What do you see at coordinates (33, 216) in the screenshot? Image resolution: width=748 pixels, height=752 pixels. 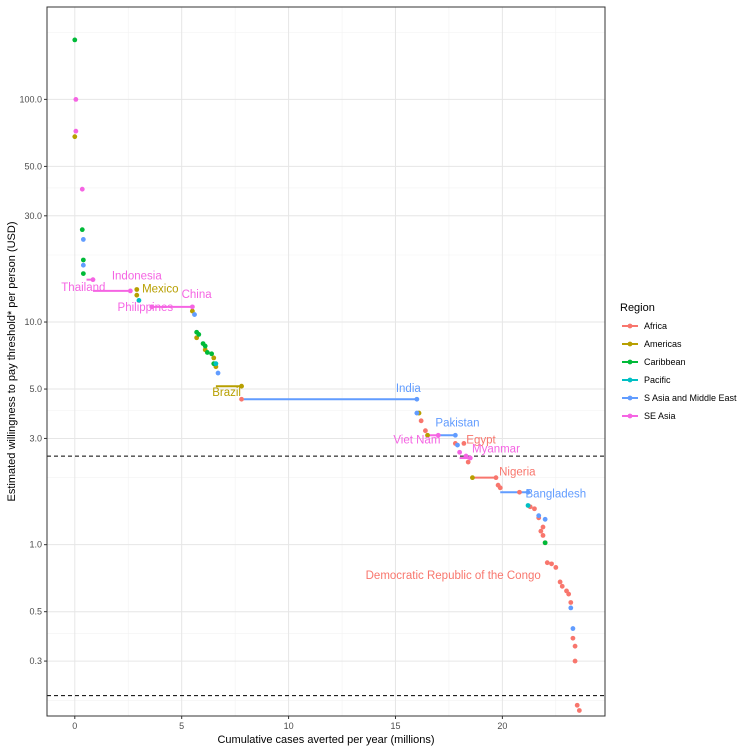 I see `y-tick-label: 30.0` at bounding box center [33, 216].